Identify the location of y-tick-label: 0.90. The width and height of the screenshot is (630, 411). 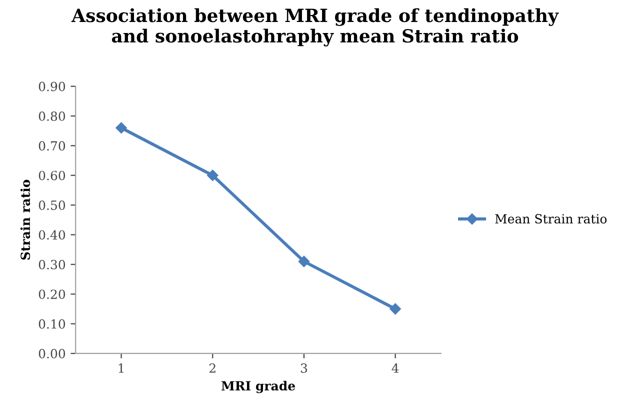
(52, 87).